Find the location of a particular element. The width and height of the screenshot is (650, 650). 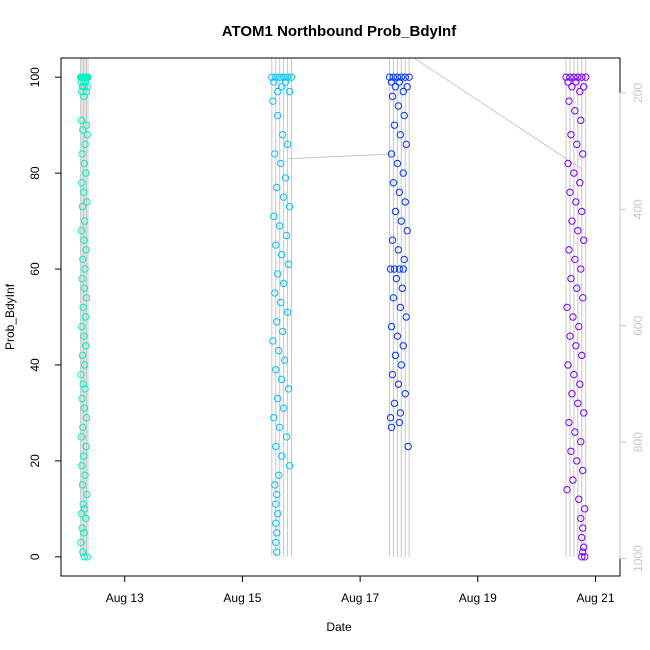

y2-tick-label: 800 is located at coordinates (638, 442).